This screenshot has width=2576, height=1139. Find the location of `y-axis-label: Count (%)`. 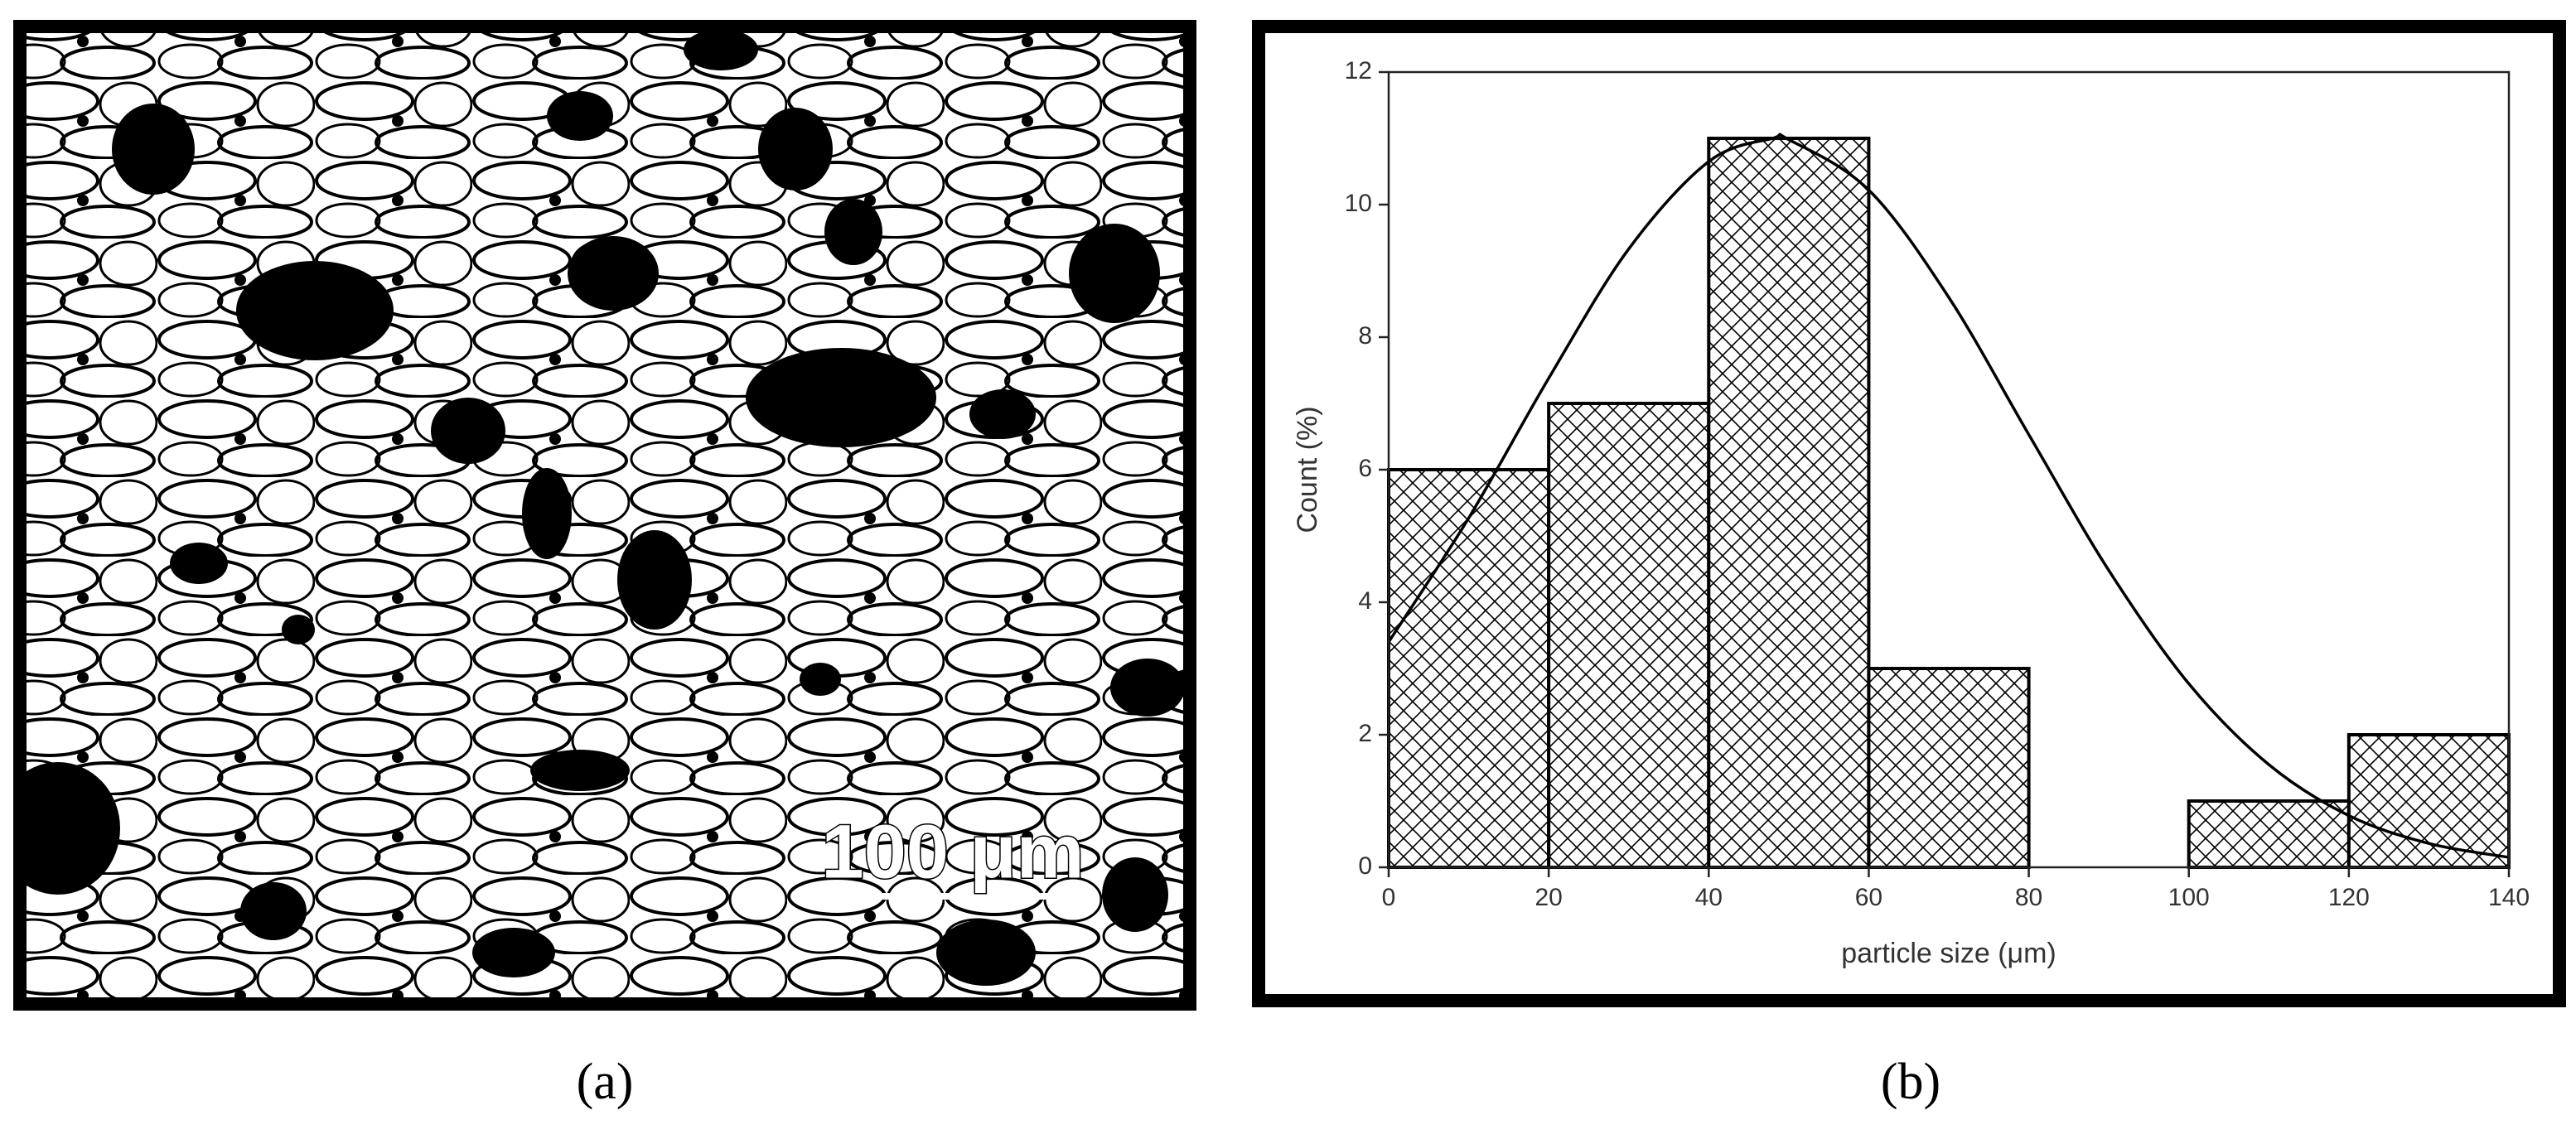

y-axis-label: Count (%) is located at coordinates (1307, 469).